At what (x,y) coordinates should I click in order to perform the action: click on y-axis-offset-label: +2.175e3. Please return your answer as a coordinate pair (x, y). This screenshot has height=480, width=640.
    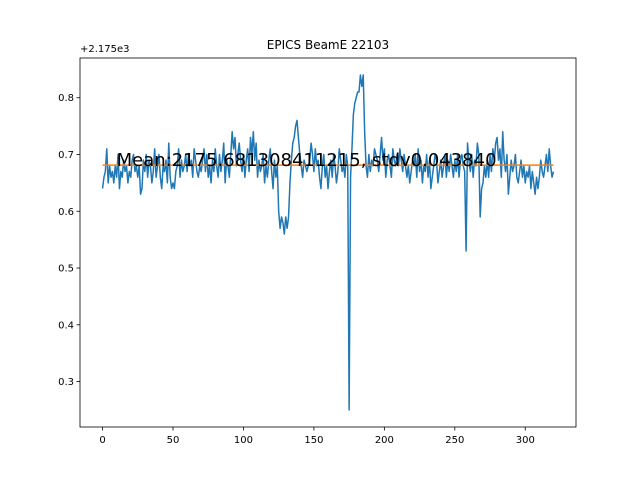
    Looking at the image, I should click on (105, 49).